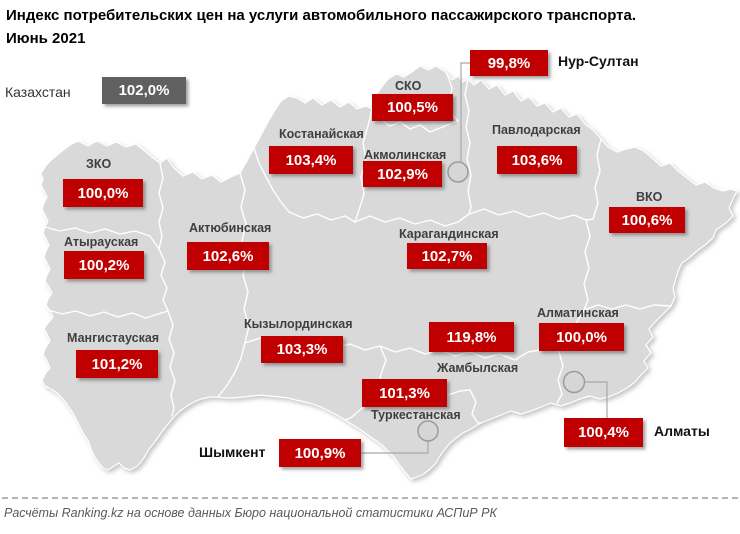  I want to click on region-value-box-almaty-region: 100,0%, so click(581, 337).